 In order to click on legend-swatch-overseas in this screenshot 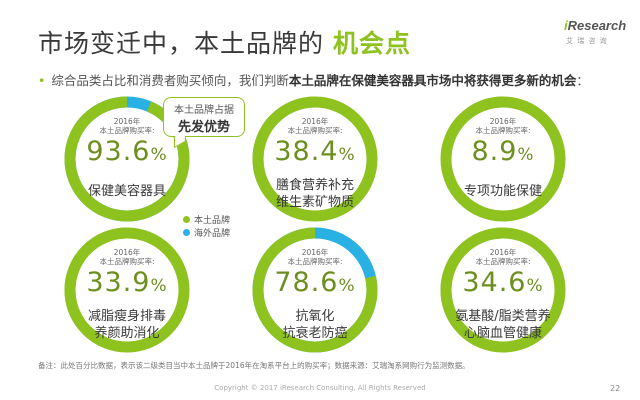, I will do `click(186, 232)`.